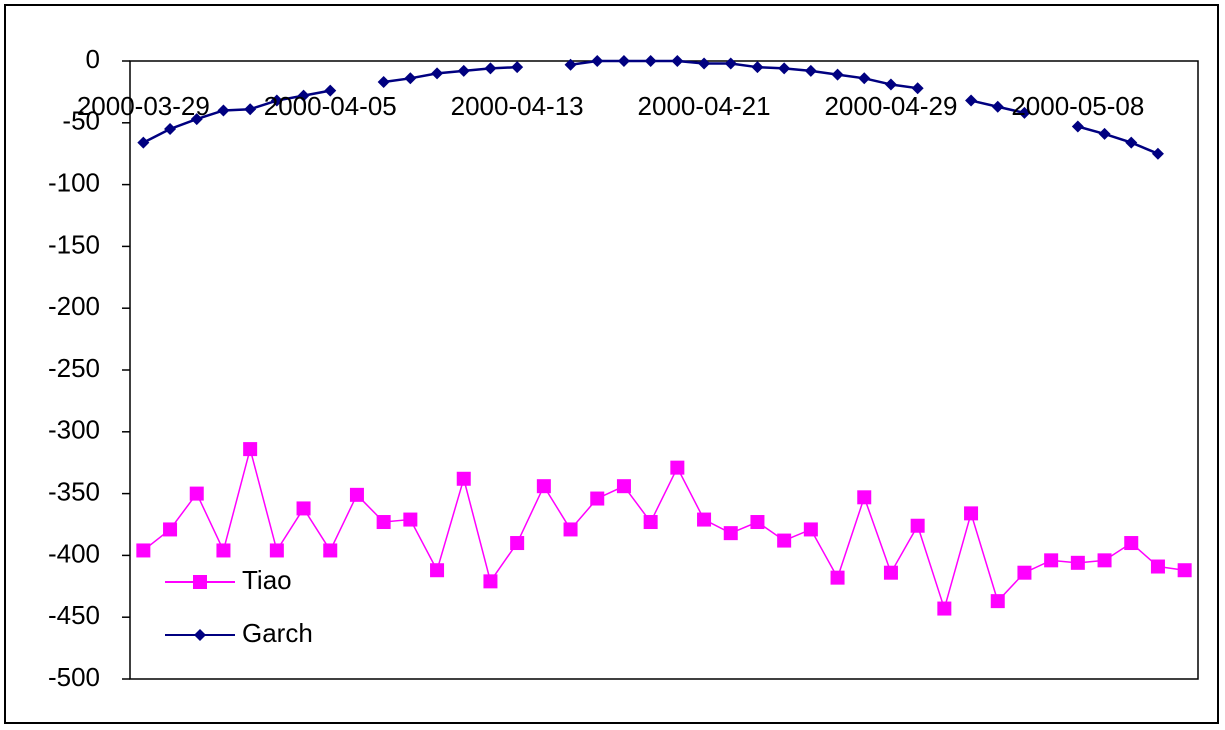 The height and width of the screenshot is (730, 1225). I want to click on x-tick-label: 2000-04-05, so click(330, 106).